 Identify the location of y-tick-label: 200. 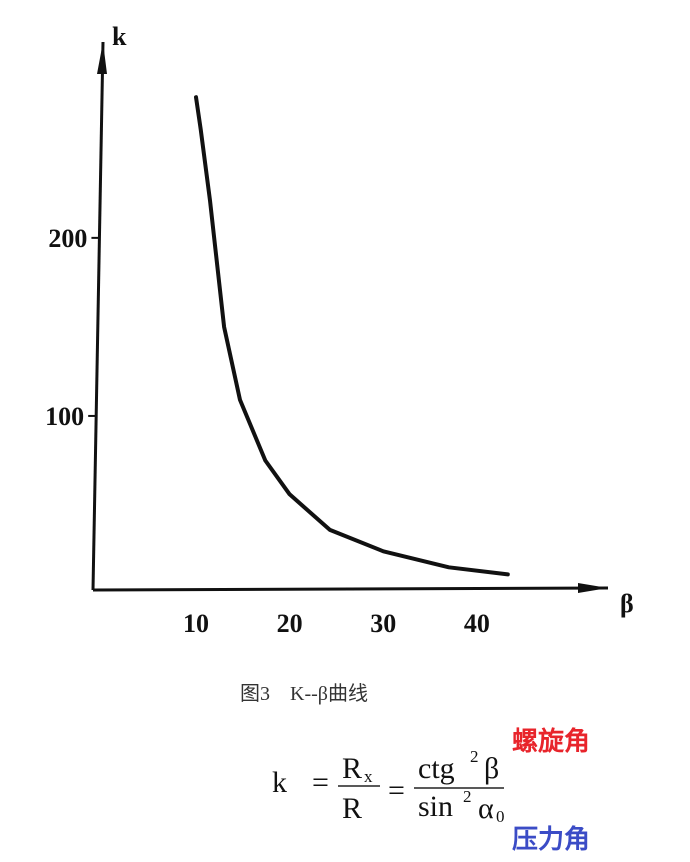
(67, 238).